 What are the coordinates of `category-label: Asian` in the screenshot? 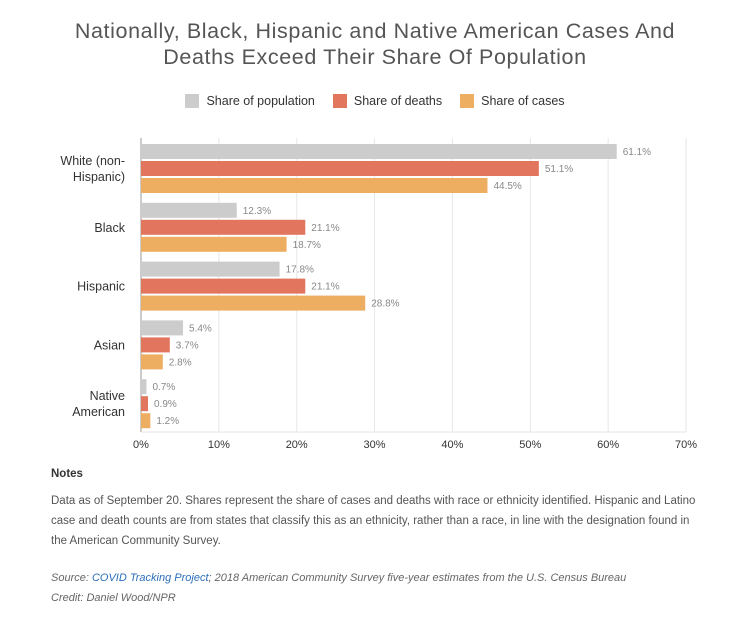 It's located at (109, 345).